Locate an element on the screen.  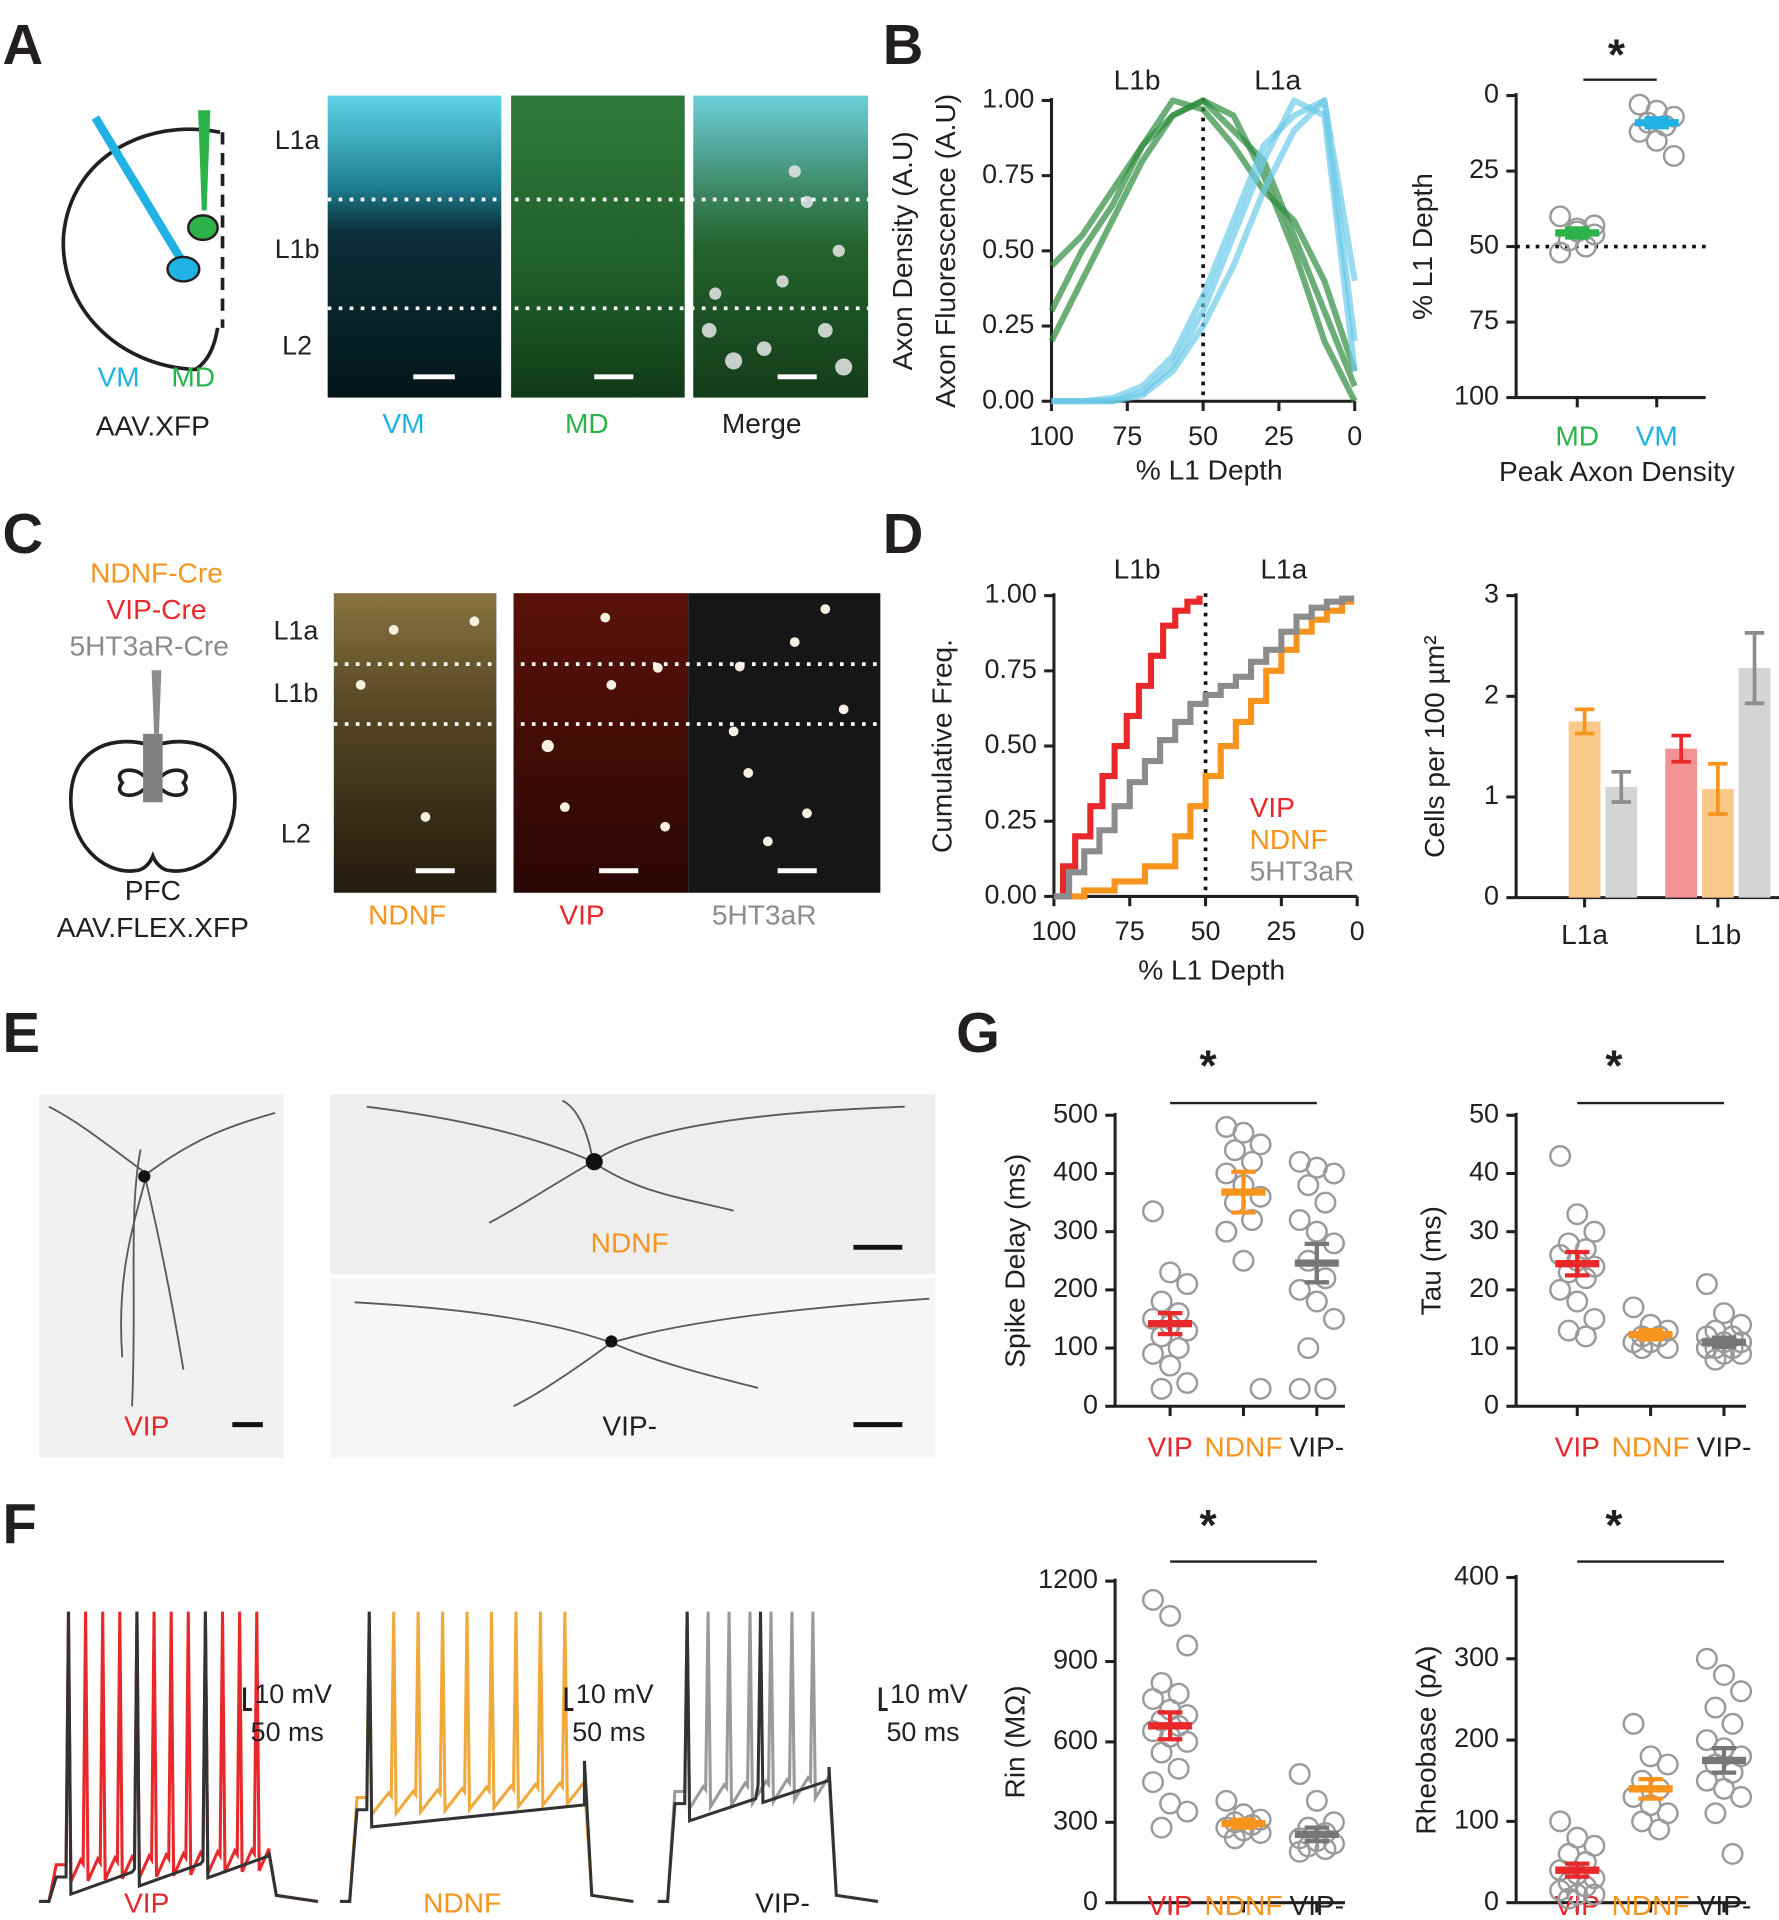
y-tick-label: 50 is located at coordinates (1484, 245).